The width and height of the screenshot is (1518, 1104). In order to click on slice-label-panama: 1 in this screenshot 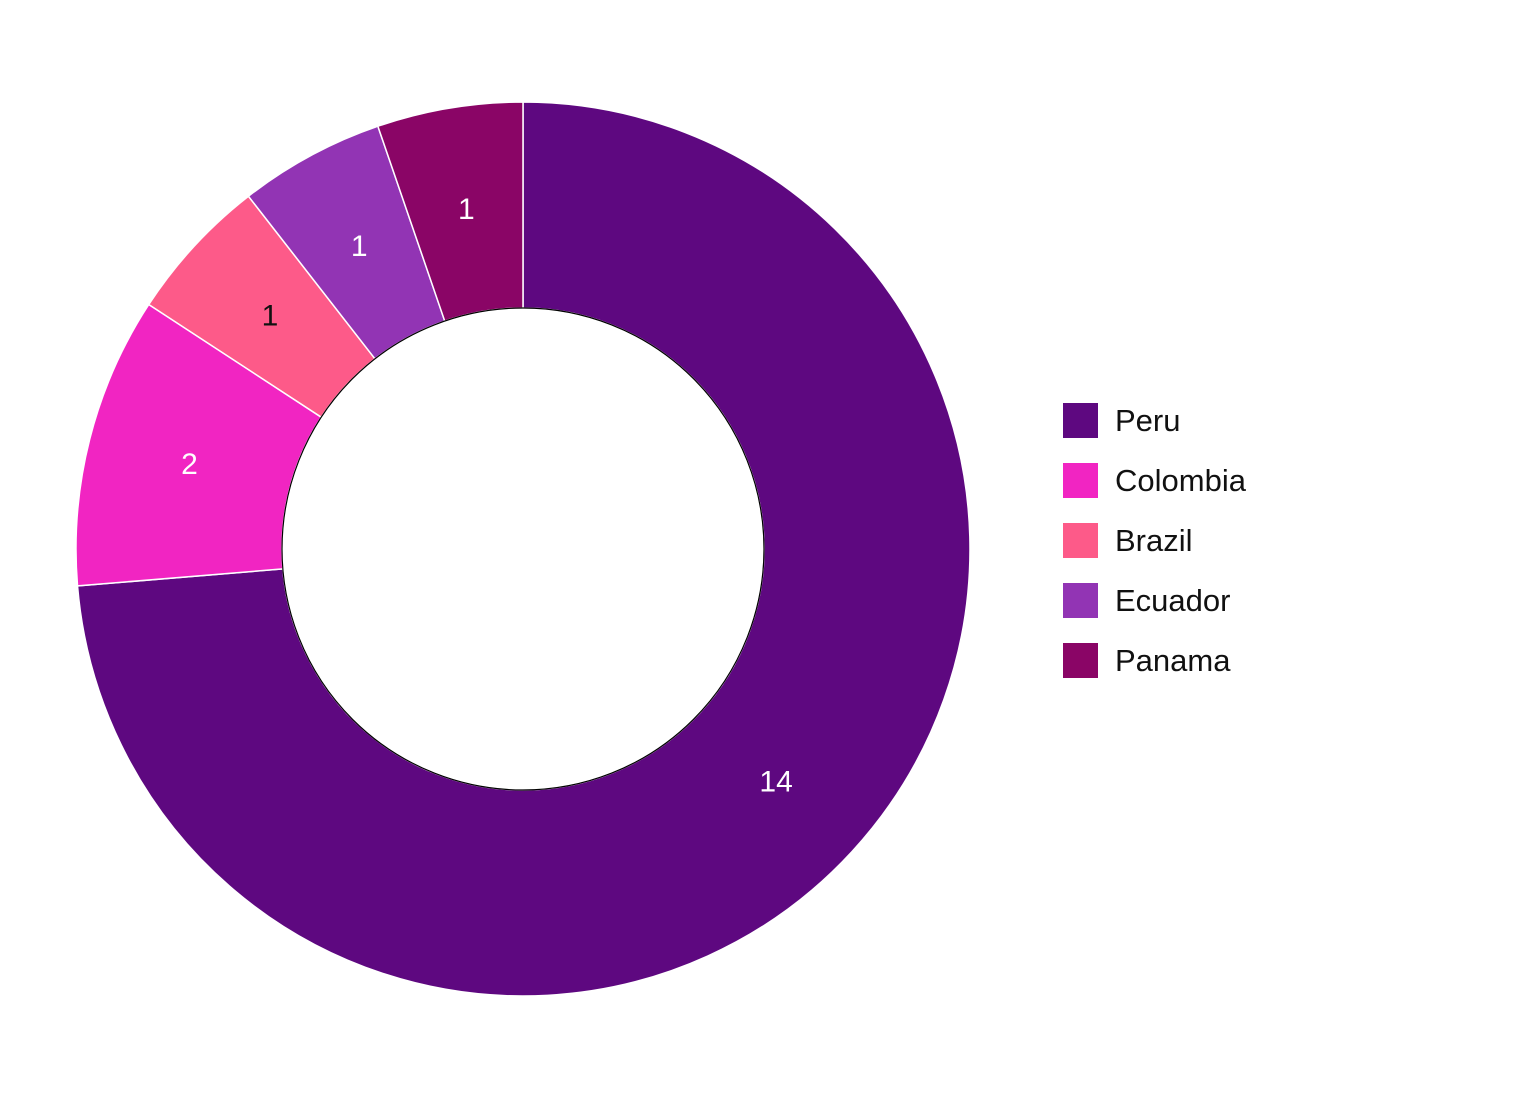, I will do `click(466, 209)`.